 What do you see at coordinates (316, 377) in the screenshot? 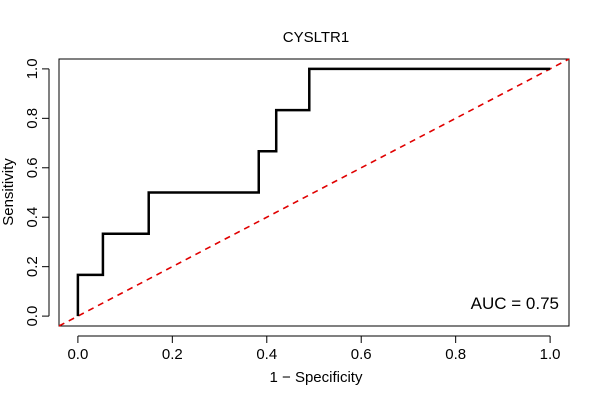
I see `x-axis-label: 1 − Specificity` at bounding box center [316, 377].